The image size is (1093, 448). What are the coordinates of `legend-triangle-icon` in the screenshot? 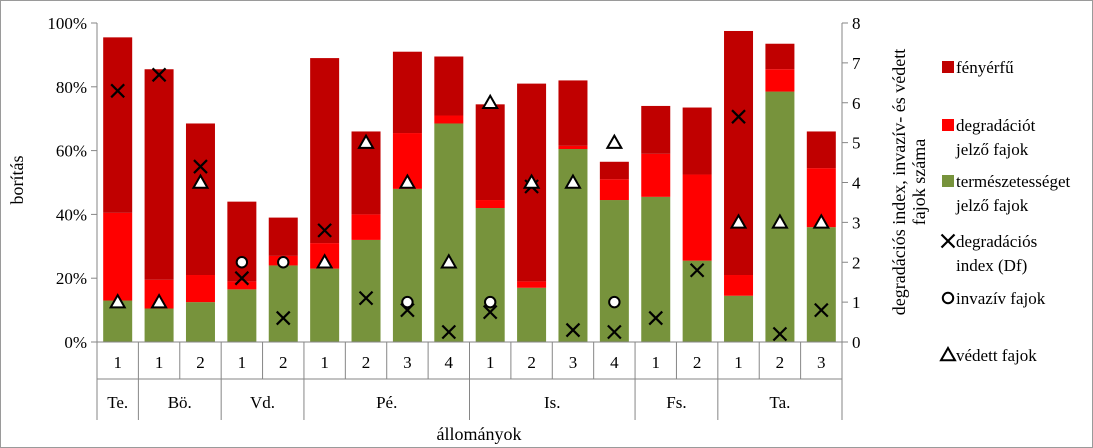 It's located at (948, 353).